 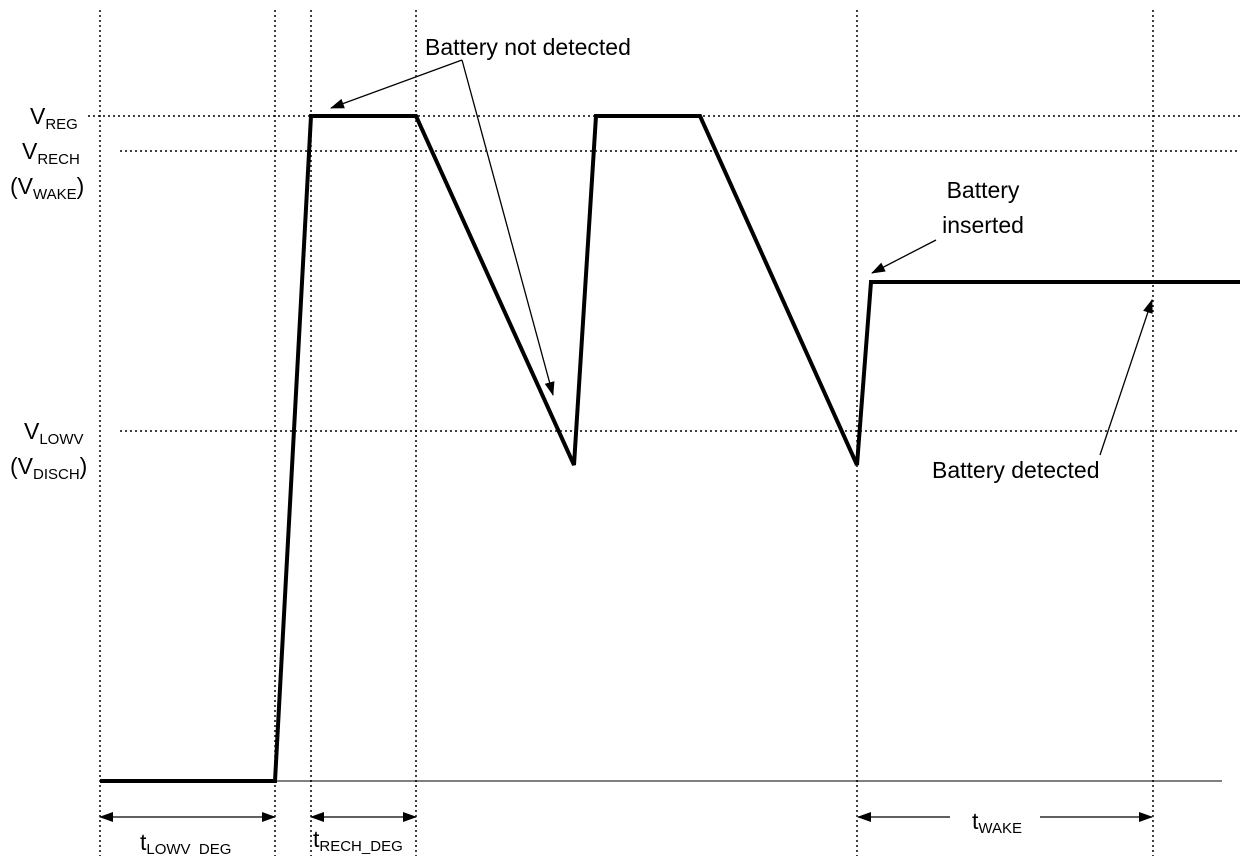 What do you see at coordinates (358, 840) in the screenshot?
I see `label-trech: tRECH_DEG` at bounding box center [358, 840].